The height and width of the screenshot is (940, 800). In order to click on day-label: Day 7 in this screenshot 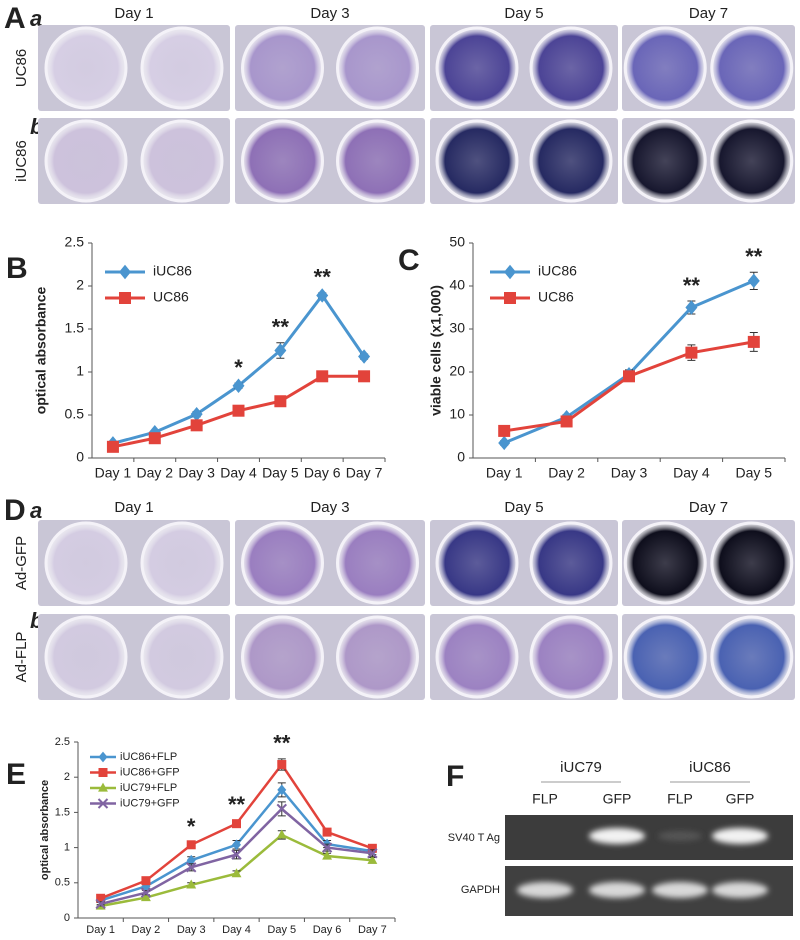, I will do `click(708, 507)`.